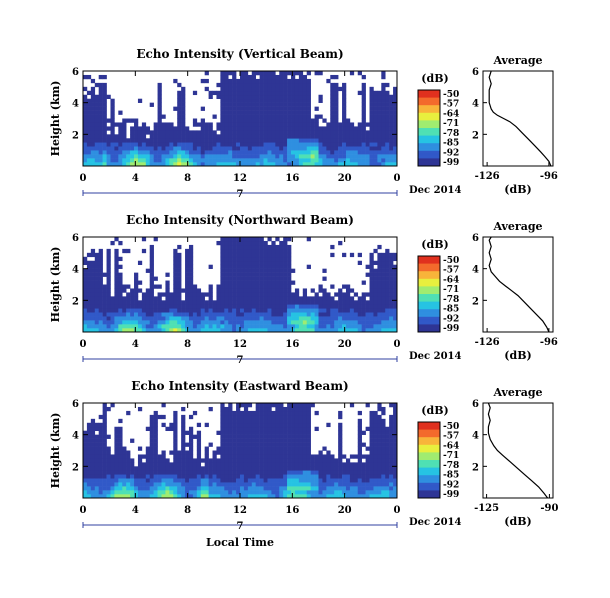 This screenshot has height=598, width=610. What do you see at coordinates (451, 427) in the screenshot?
I see `colorbar-tick-label: -50` at bounding box center [451, 427].